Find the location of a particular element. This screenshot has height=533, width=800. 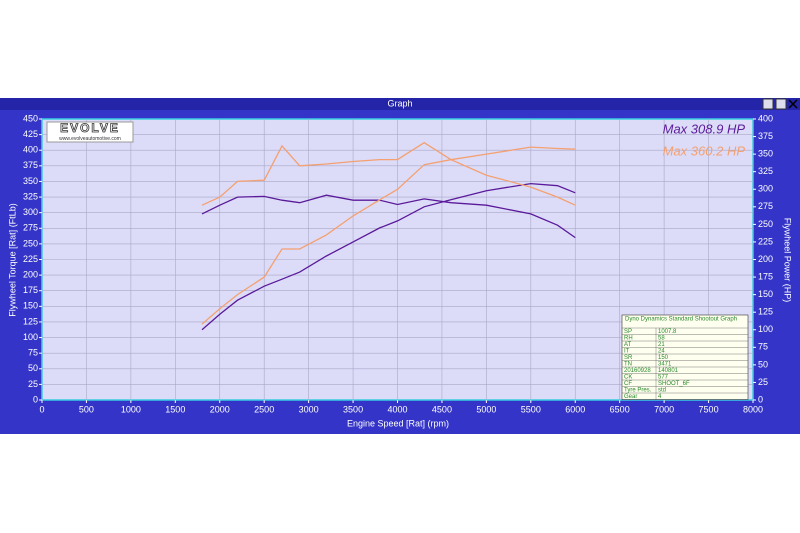

x-tick-label: 1000 is located at coordinates (131, 409).